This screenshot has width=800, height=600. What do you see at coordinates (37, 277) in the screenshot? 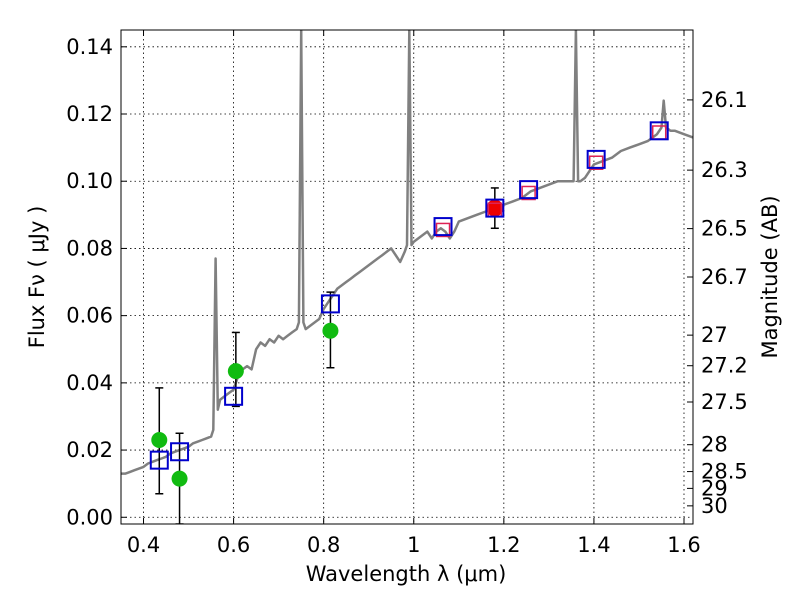
I see `y-axis-label: Flux Fν ( μJy )` at bounding box center [37, 277].